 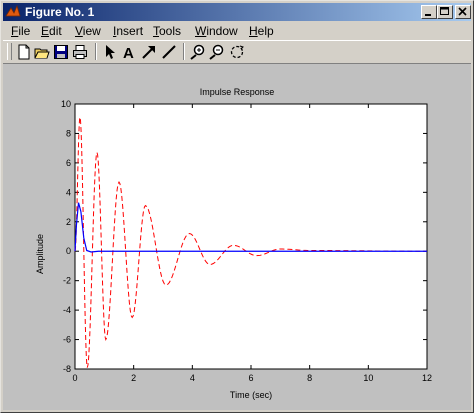 I want to click on zoom-in-button, so click(x=198, y=52).